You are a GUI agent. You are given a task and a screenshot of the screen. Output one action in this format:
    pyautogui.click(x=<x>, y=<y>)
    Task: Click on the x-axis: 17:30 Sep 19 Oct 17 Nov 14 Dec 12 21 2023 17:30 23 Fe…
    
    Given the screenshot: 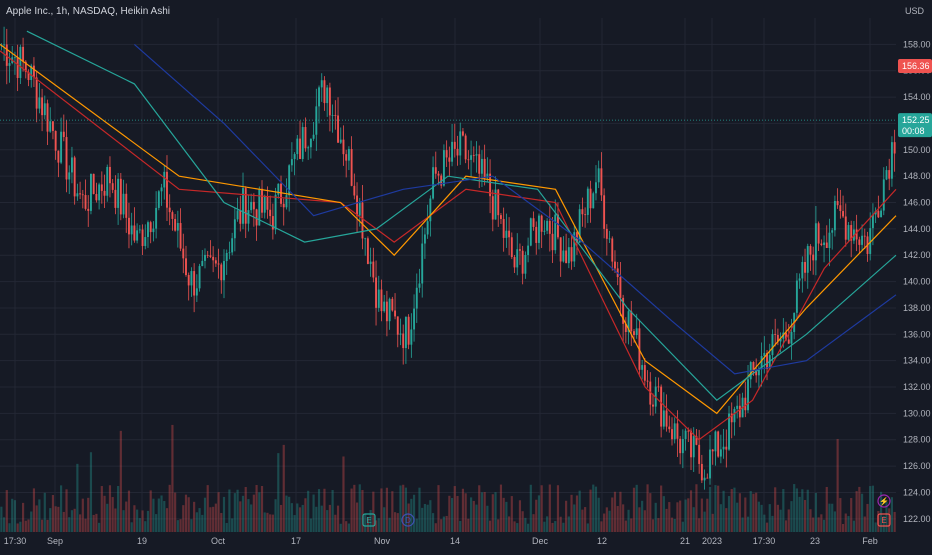 What is the action you would take?
    pyautogui.click(x=441, y=541)
    